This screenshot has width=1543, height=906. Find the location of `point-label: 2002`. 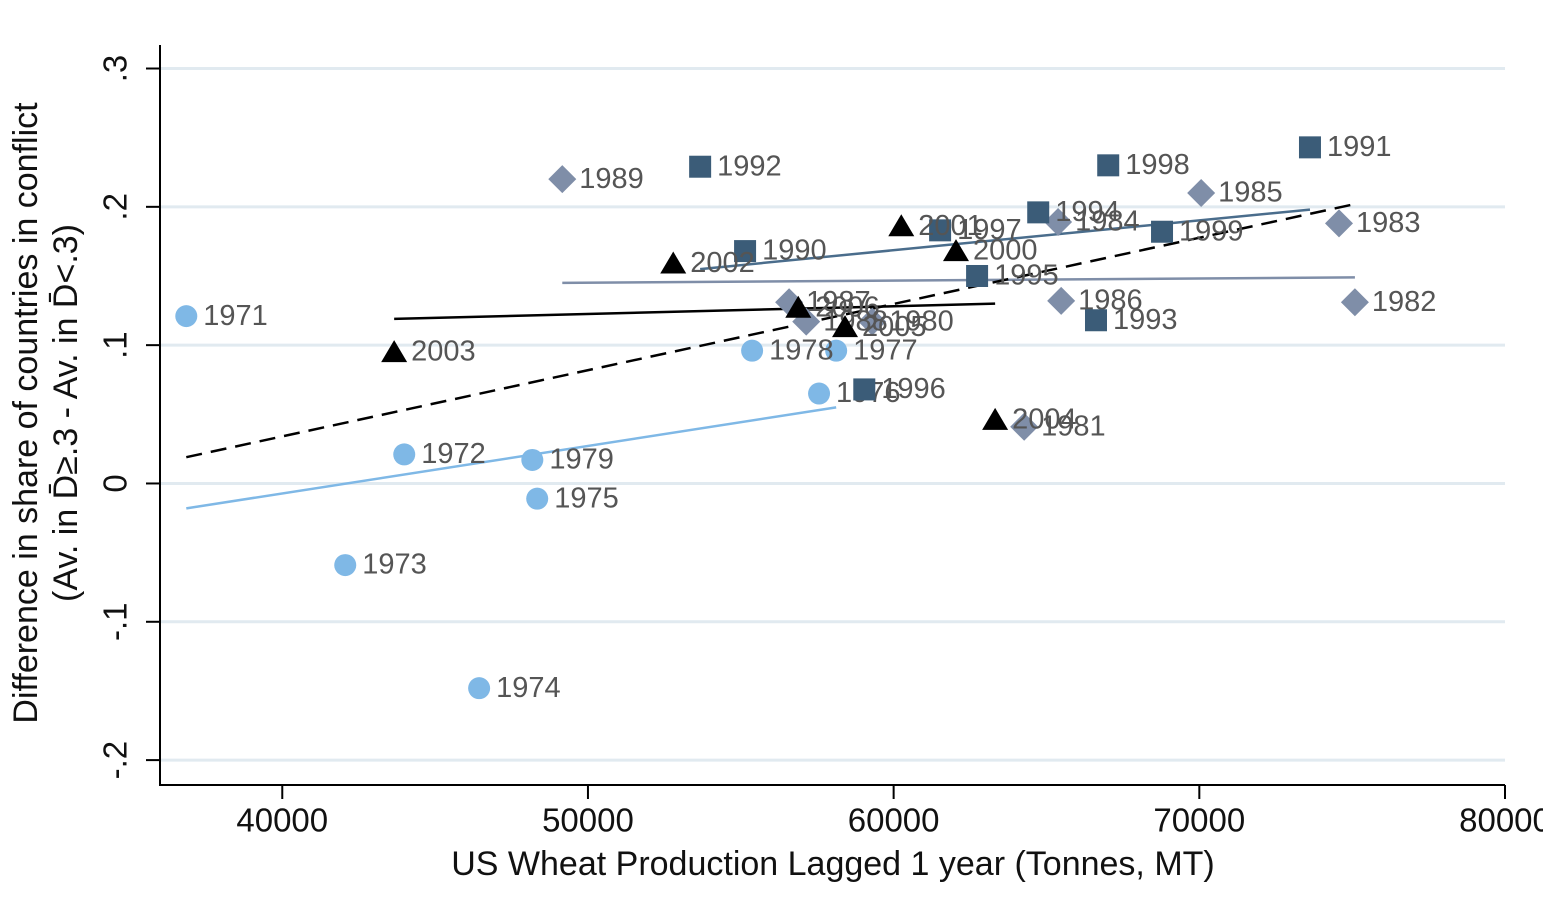

point-label: 2002 is located at coordinates (722, 263).